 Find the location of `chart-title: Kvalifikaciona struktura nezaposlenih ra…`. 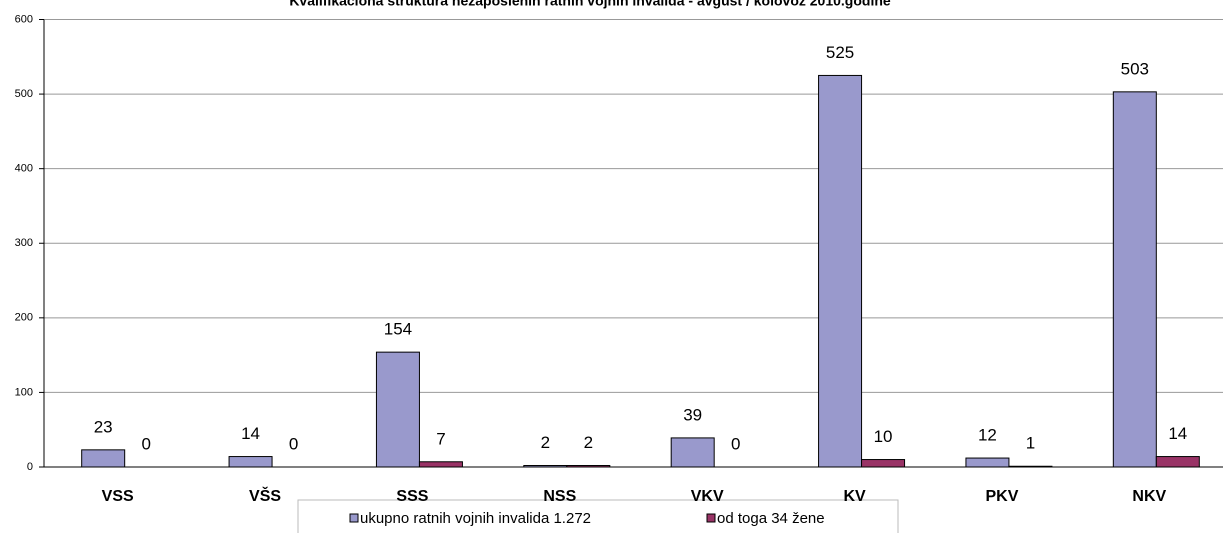

chart-title: Kvalifikaciona struktura nezaposlenih ra… is located at coordinates (590, 4).